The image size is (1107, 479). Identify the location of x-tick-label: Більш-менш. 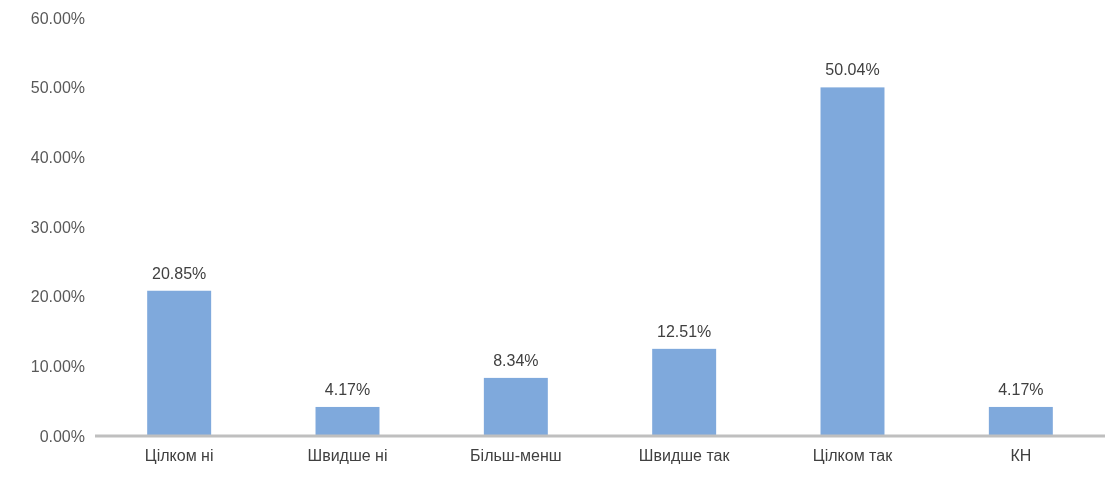
(516, 455).